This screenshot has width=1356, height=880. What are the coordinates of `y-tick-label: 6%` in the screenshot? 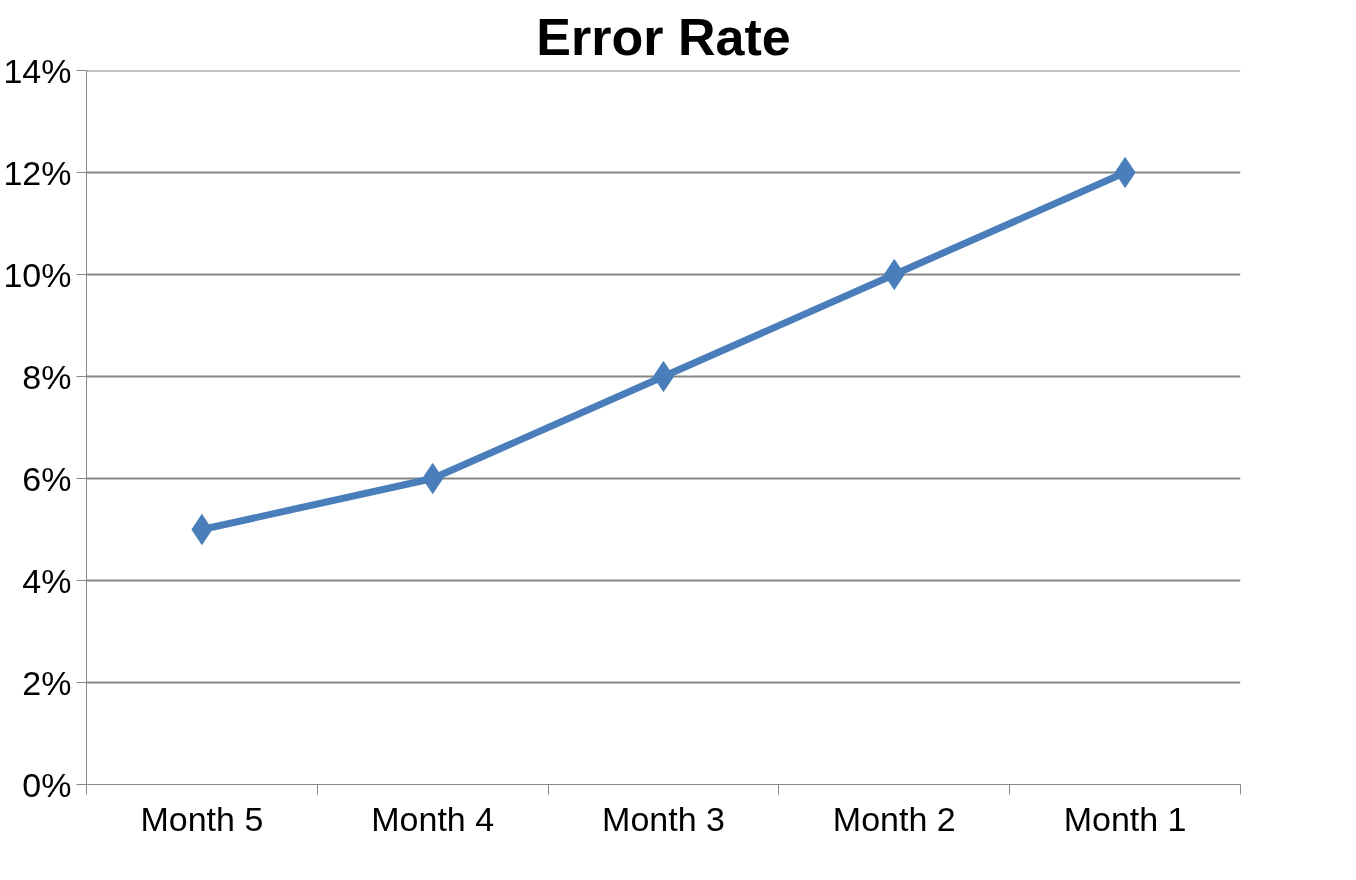 It's located at (47, 478).